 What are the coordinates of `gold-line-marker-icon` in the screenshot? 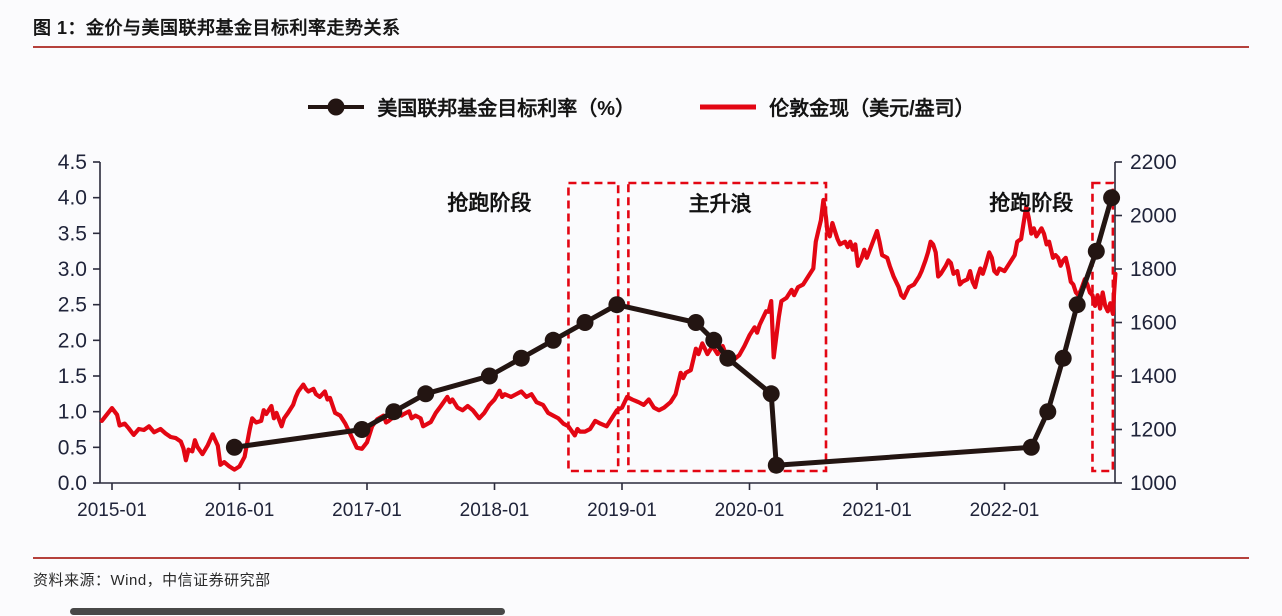 It's located at (728, 106).